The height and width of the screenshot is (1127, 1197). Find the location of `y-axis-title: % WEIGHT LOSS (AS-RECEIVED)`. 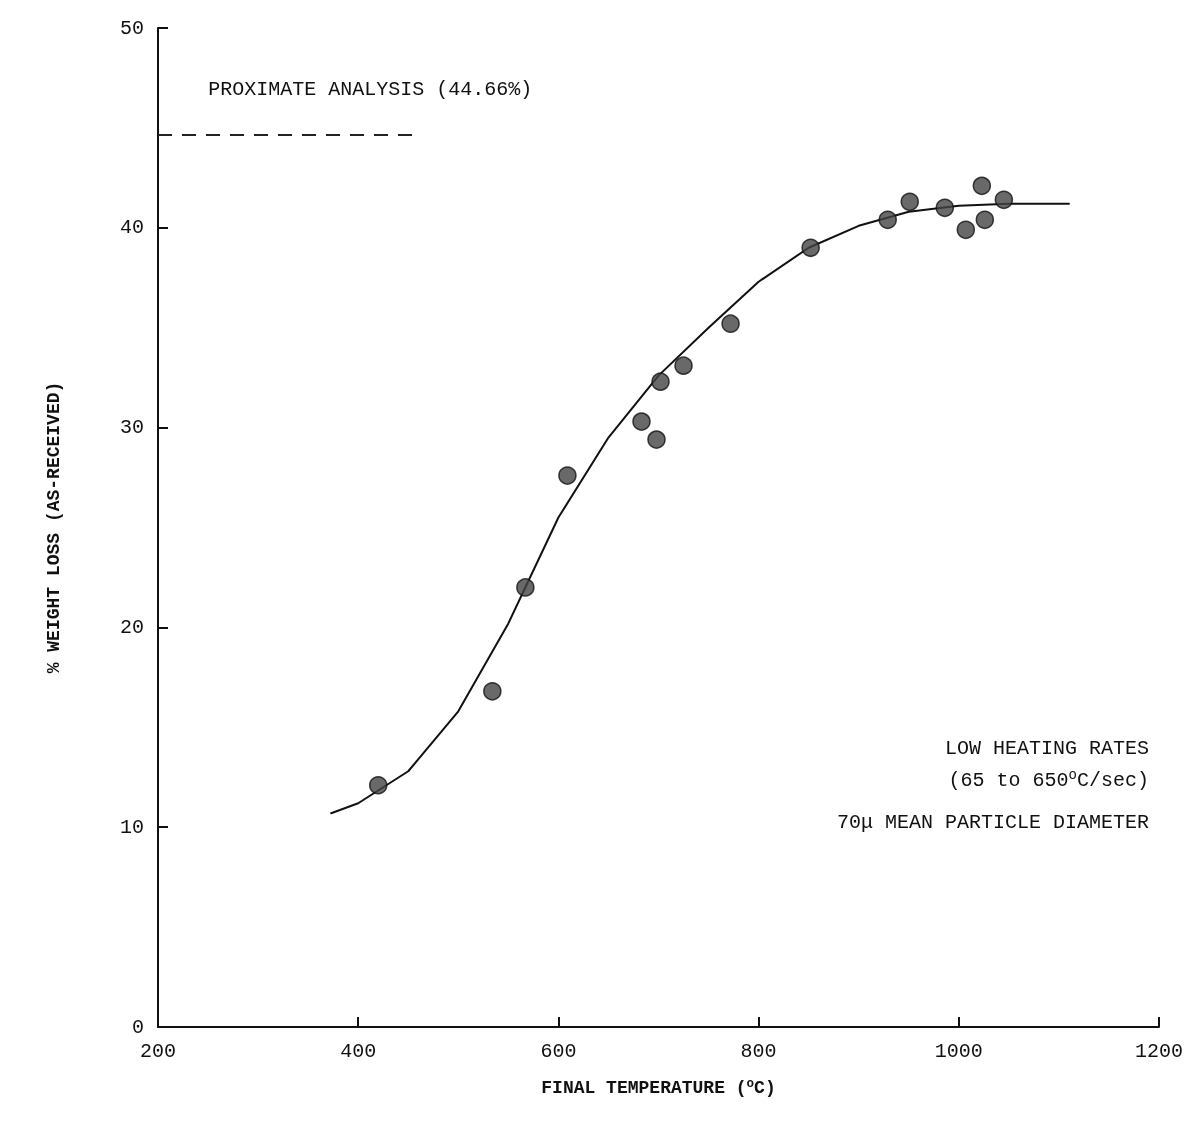

y-axis-title: % WEIGHT LOSS (AS-RECEIVED) is located at coordinates (54, 527).